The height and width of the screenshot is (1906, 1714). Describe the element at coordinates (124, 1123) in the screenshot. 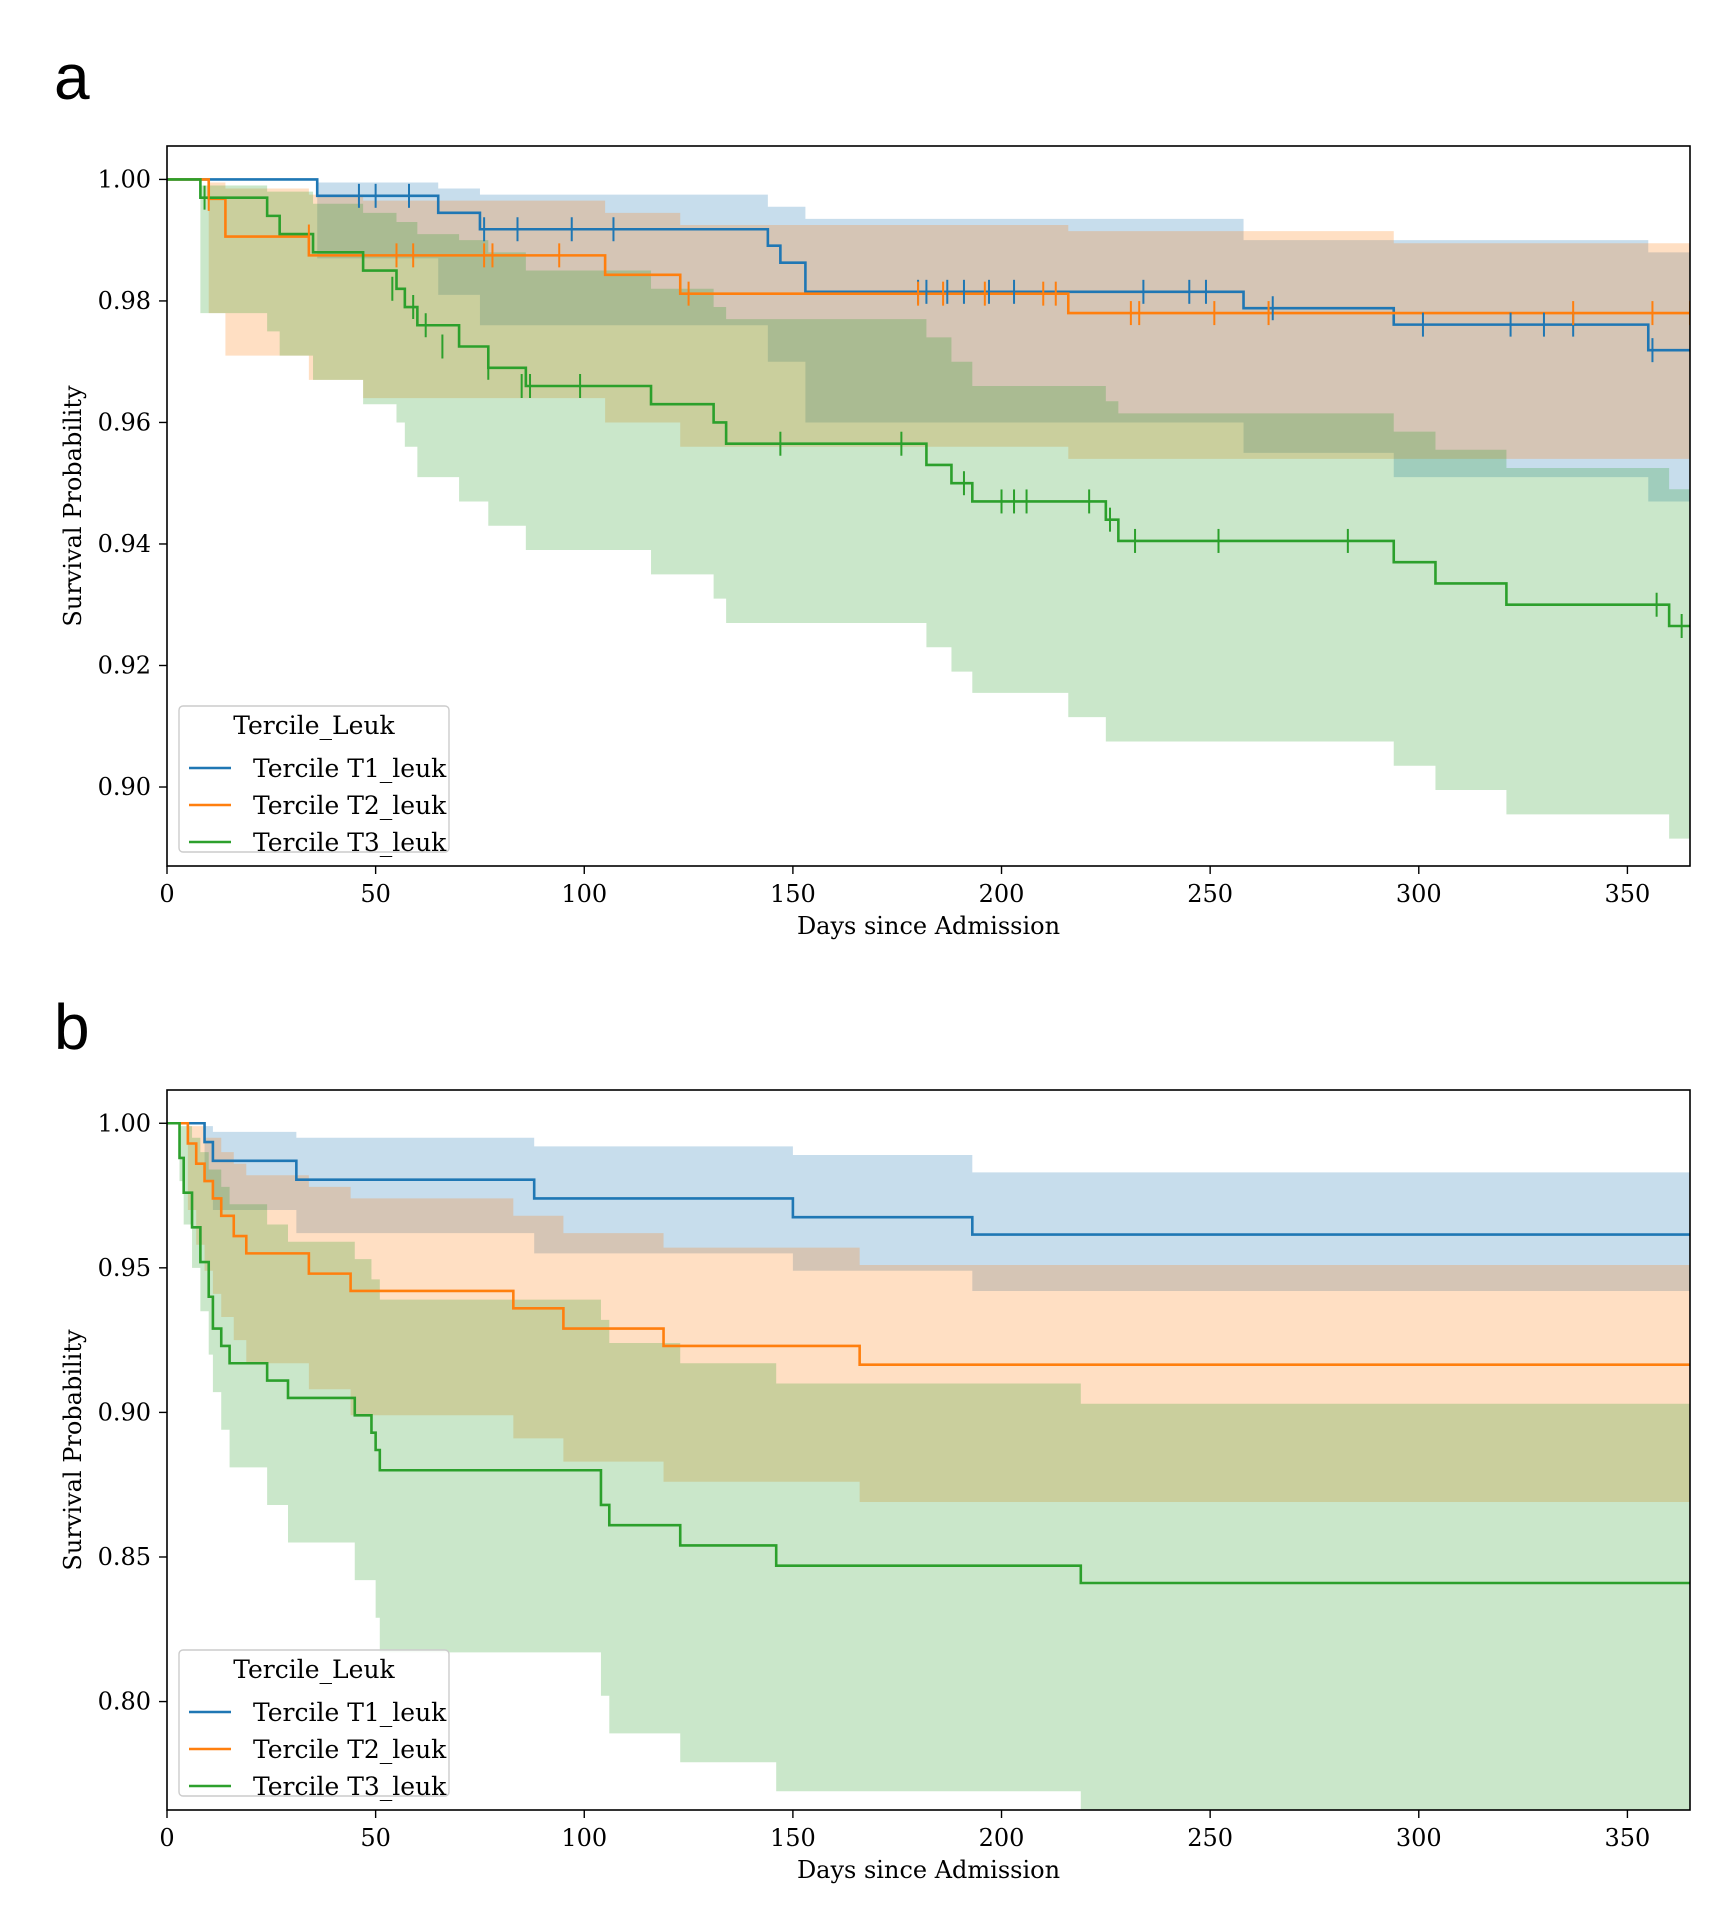

I see `y-tick-label-b: 1.00` at that location.